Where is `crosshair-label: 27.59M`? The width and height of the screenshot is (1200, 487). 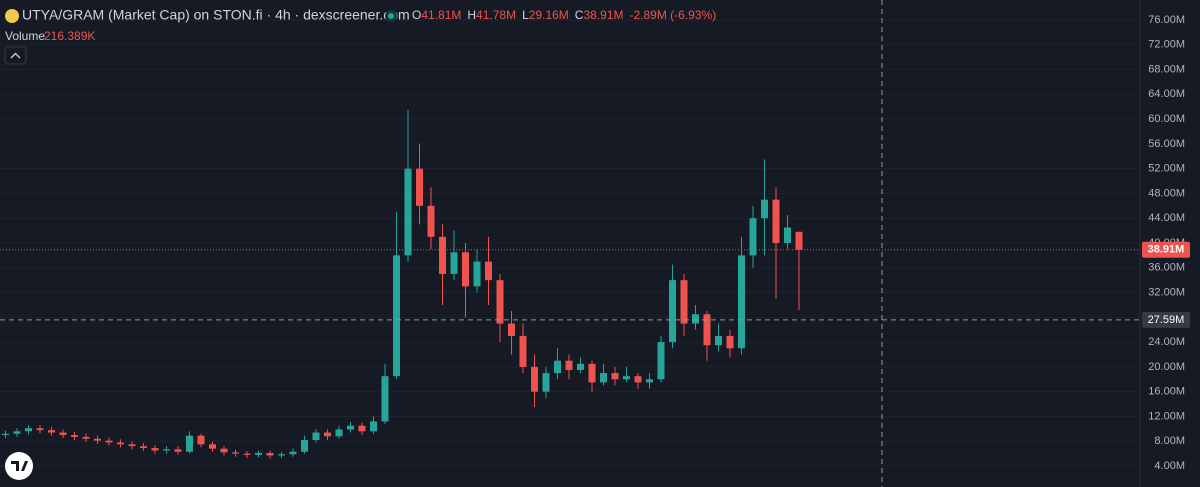
crosshair-label: 27.59M is located at coordinates (1166, 320).